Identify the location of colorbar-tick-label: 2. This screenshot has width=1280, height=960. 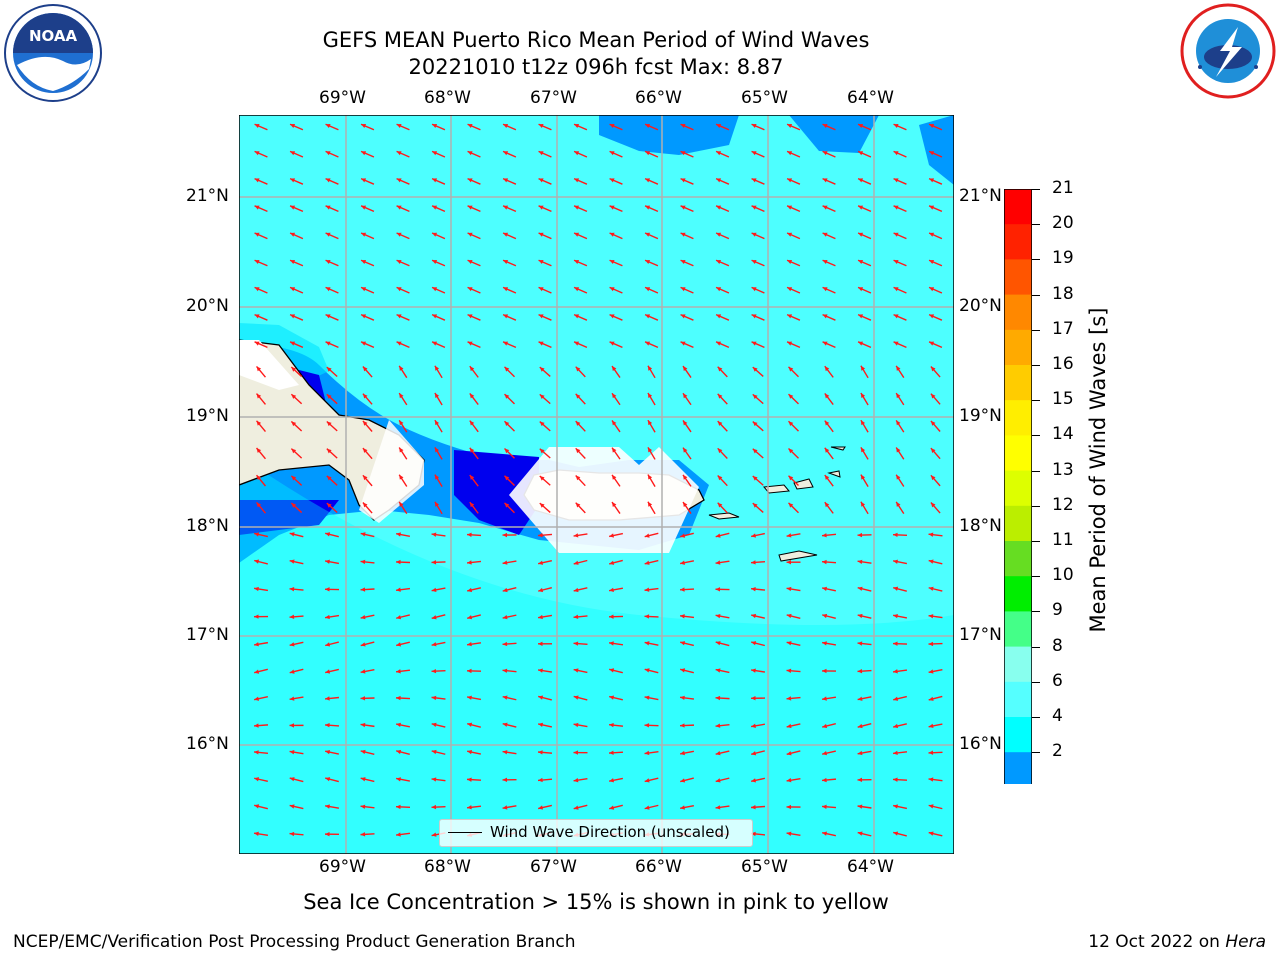
(1057, 751).